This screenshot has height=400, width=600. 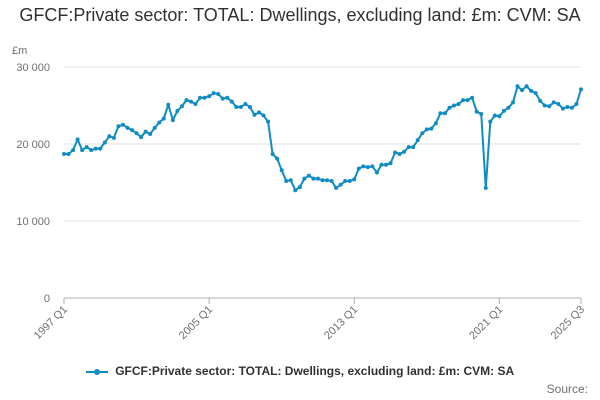 I want to click on y-tick-label: 20 000, so click(x=33, y=145).